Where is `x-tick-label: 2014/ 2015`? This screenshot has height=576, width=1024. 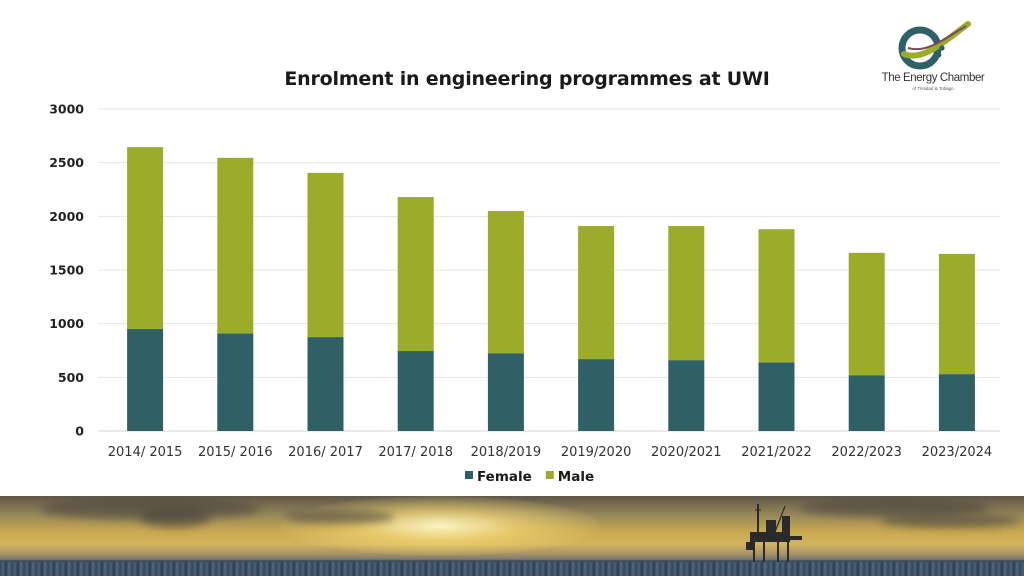
x-tick-label: 2014/ 2015 is located at coordinates (145, 452).